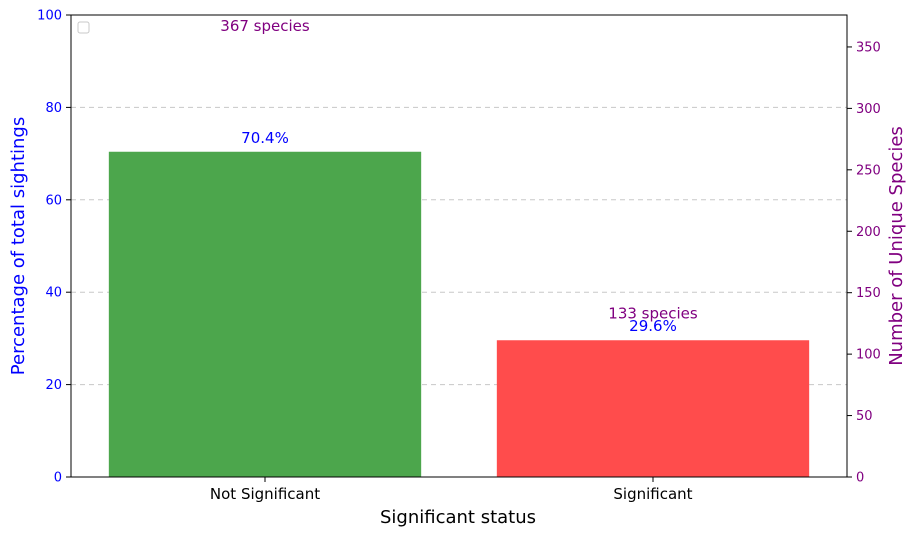 This screenshot has height=536, width=916. I want to click on legend-box, so click(83, 27).